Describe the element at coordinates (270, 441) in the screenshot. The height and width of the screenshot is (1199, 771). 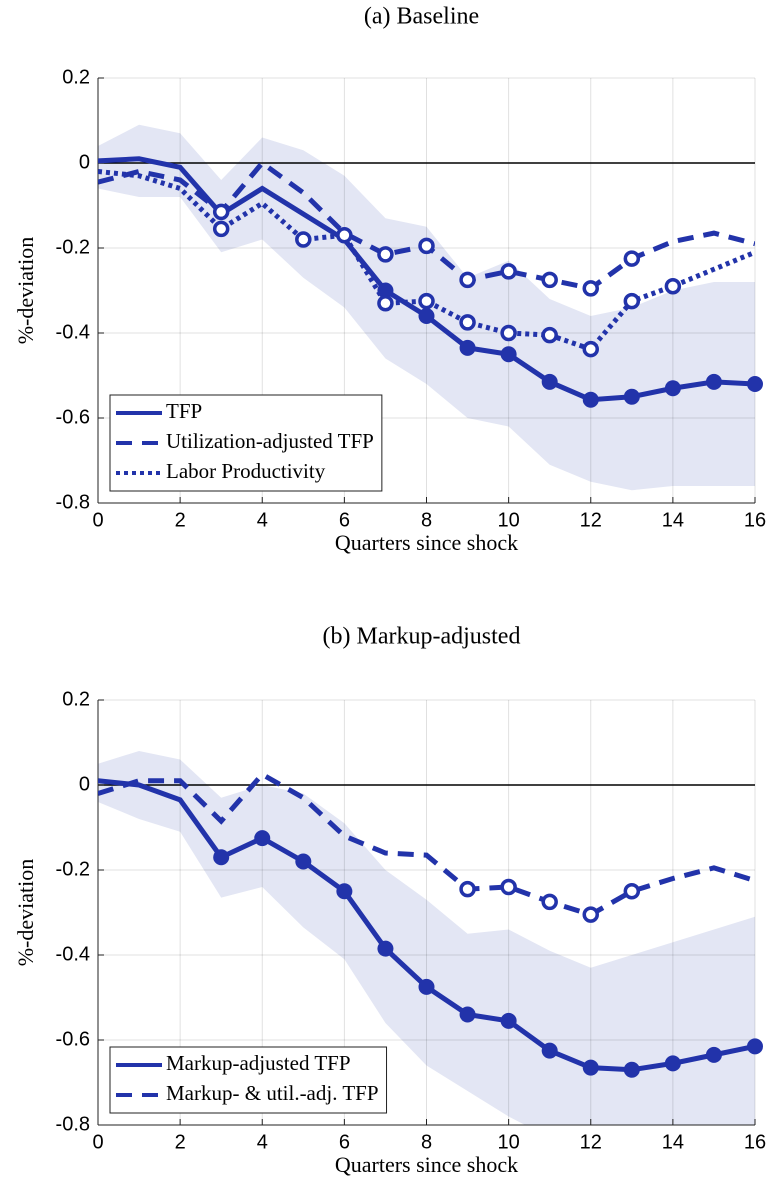
I see `legend-label: Utilization-adjusted TFP` at that location.